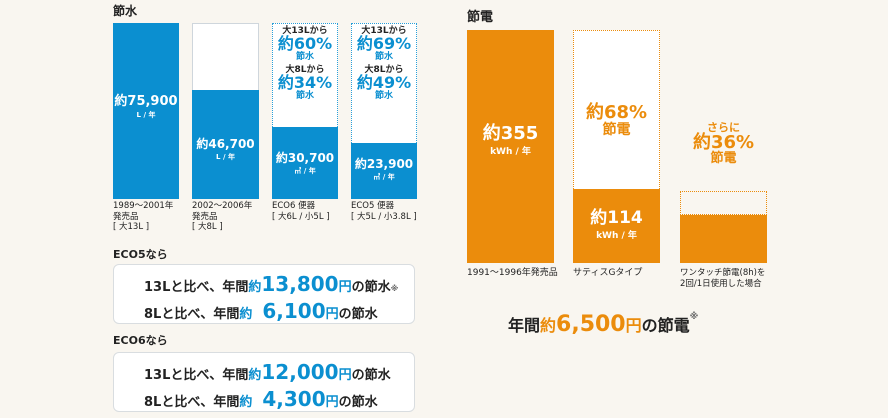  I want to click on water-bar-1989-label: 約75,900 L / 年, so click(146, 107).